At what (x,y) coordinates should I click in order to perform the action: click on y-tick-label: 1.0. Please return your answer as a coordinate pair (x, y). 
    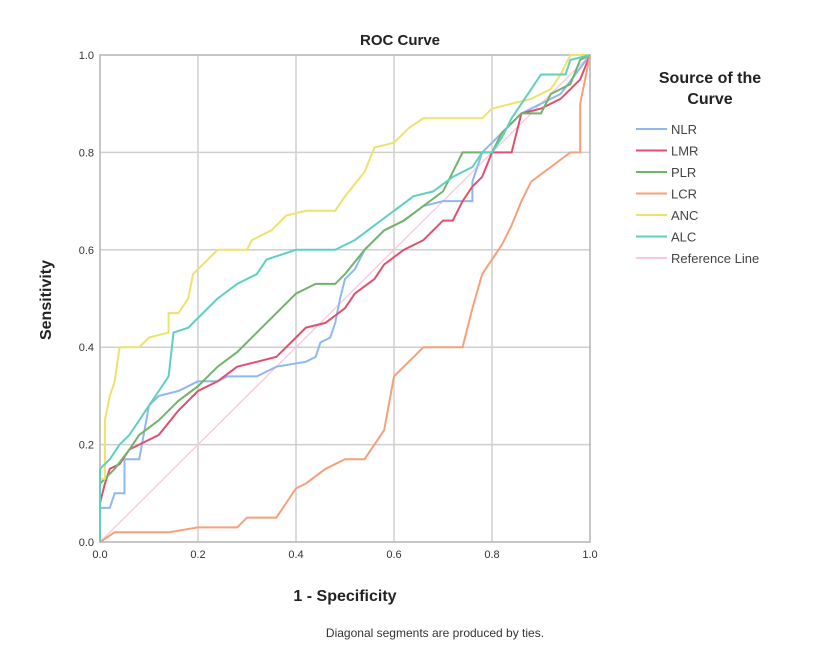
    Looking at the image, I should click on (86, 56).